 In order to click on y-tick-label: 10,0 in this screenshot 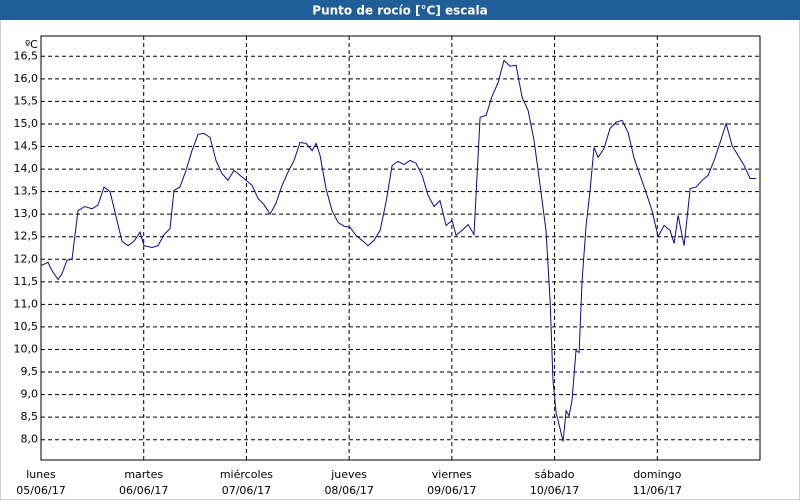, I will do `click(26, 348)`.